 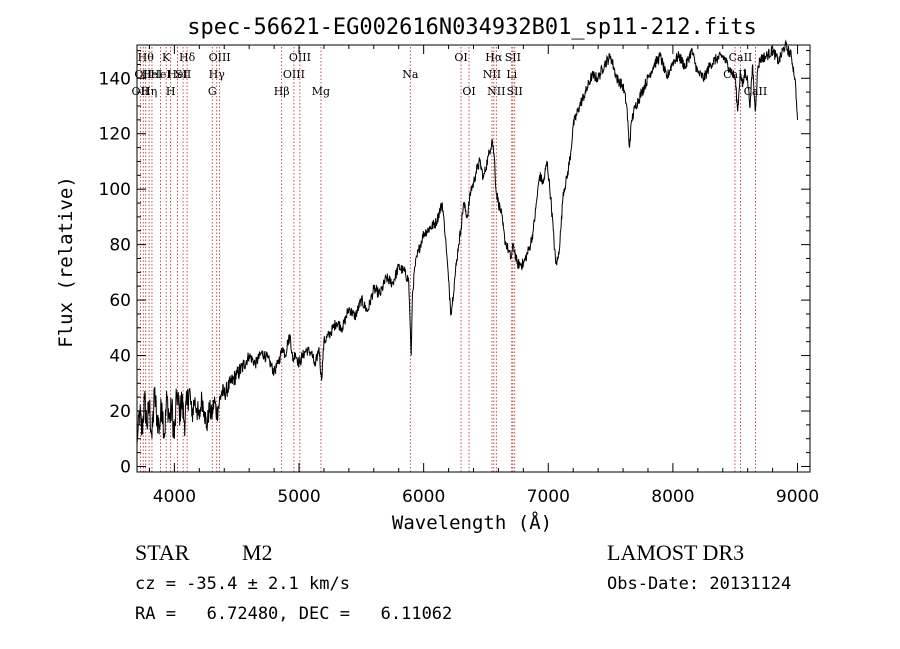 I want to click on marker-label: Hη, so click(x=149, y=91).